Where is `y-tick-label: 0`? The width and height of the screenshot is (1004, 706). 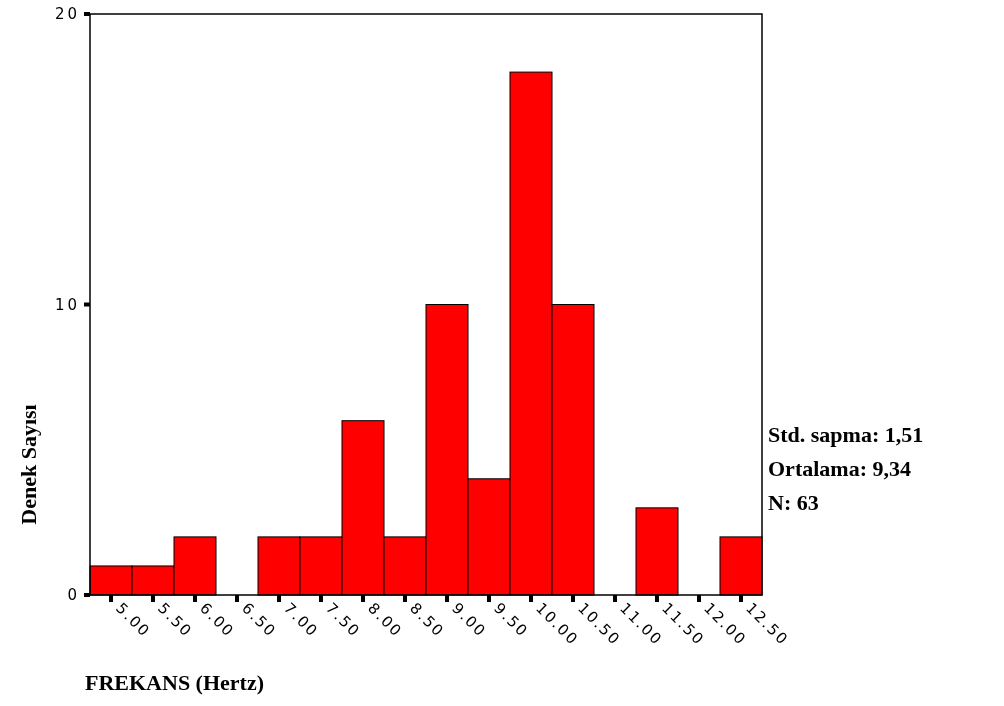
y-tick-label: 0 is located at coordinates (73, 595).